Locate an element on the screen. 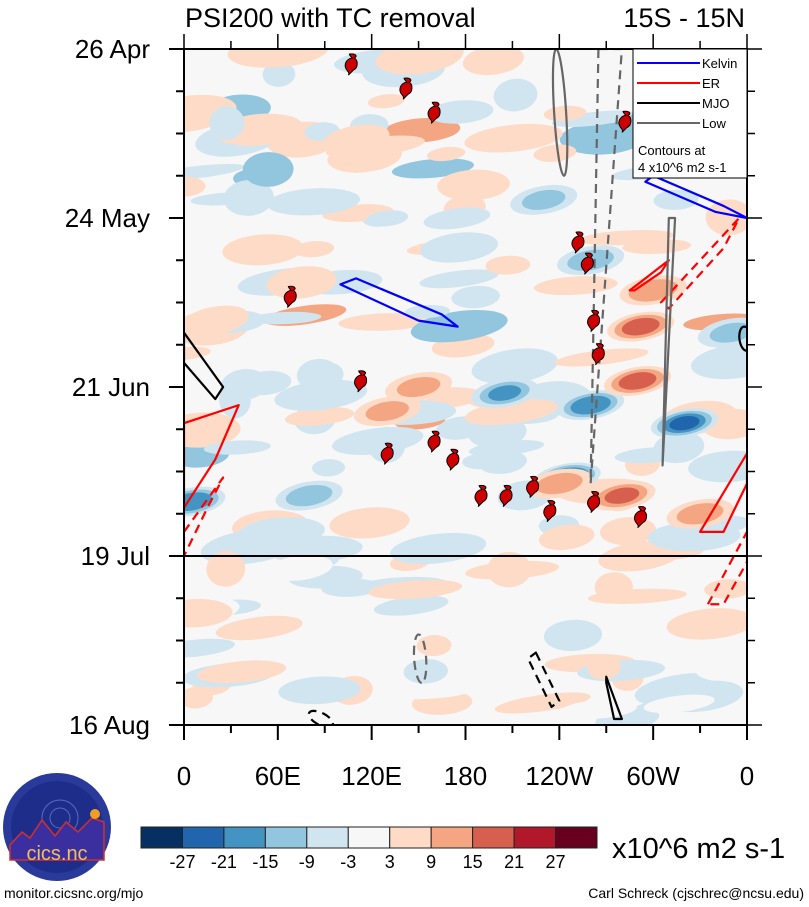  x-tick-label: 120E is located at coordinates (371, 776).